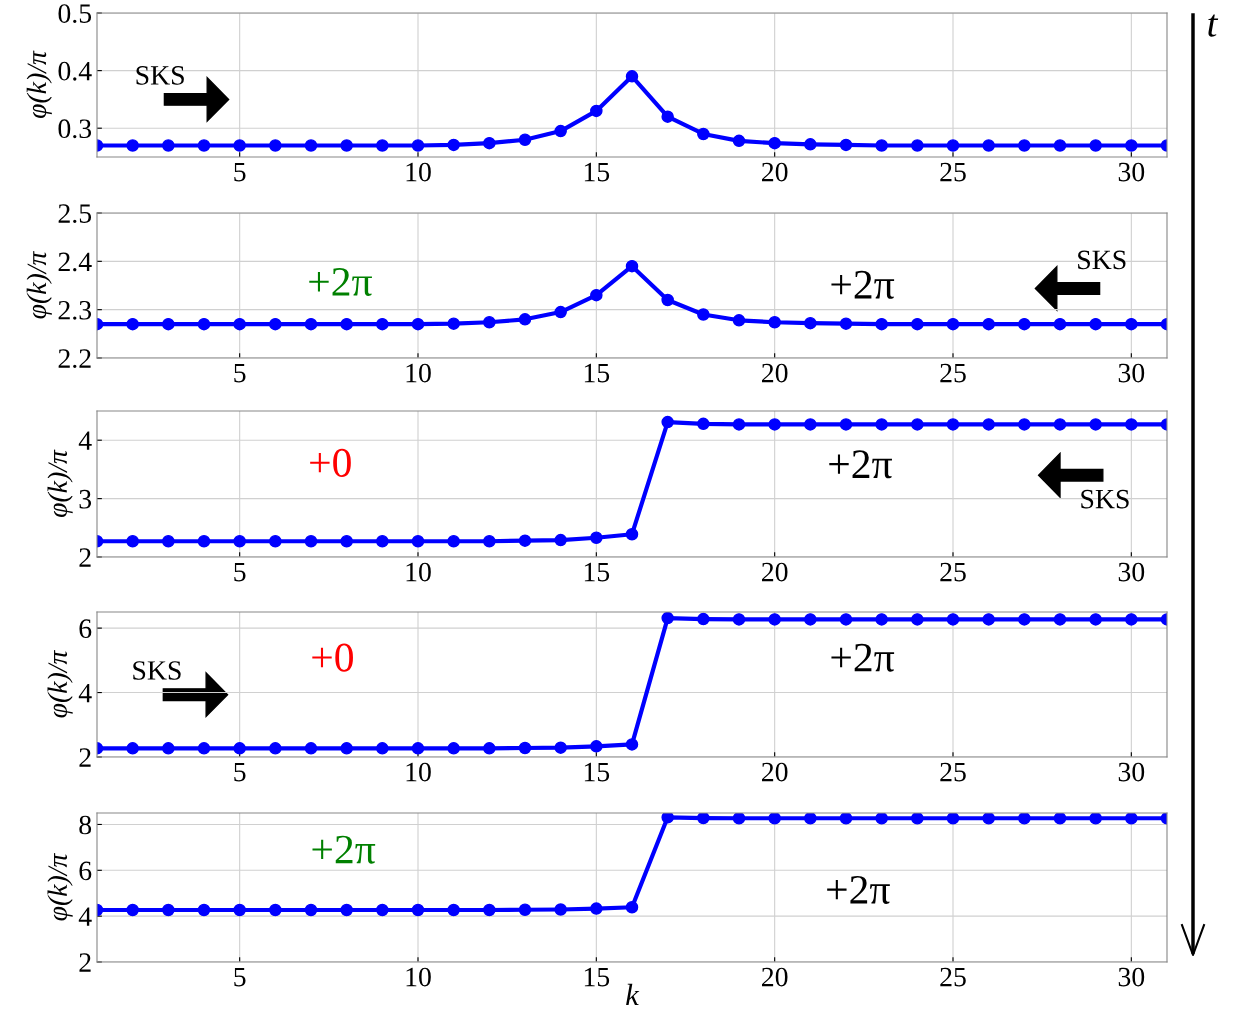 The image size is (1236, 1032). Describe the element at coordinates (85, 629) in the screenshot. I see `y-tick-label: 6` at that location.